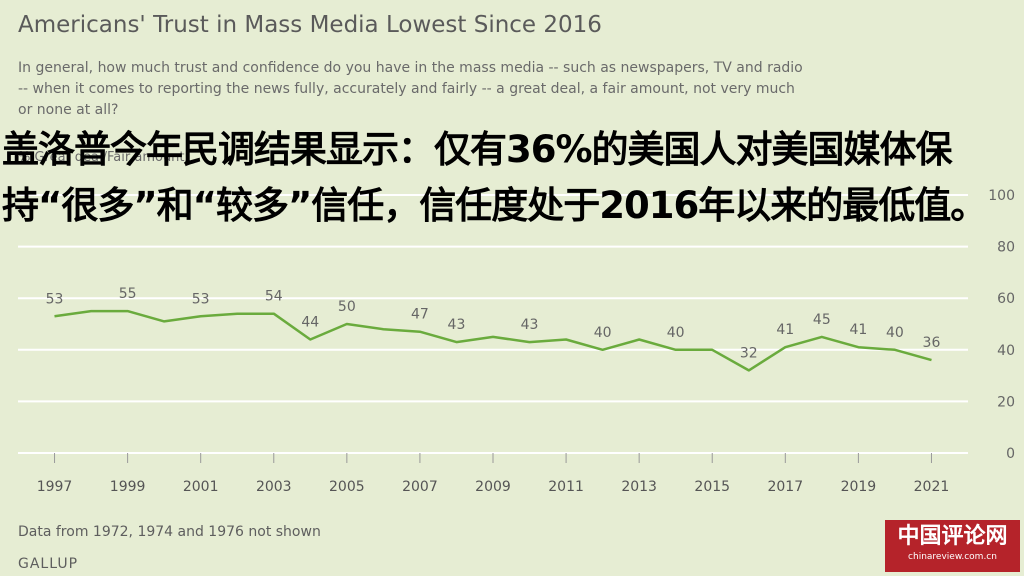 The image size is (1024, 576). Describe the element at coordinates (347, 487) in the screenshot. I see `x-tick-label: 2005` at that location.